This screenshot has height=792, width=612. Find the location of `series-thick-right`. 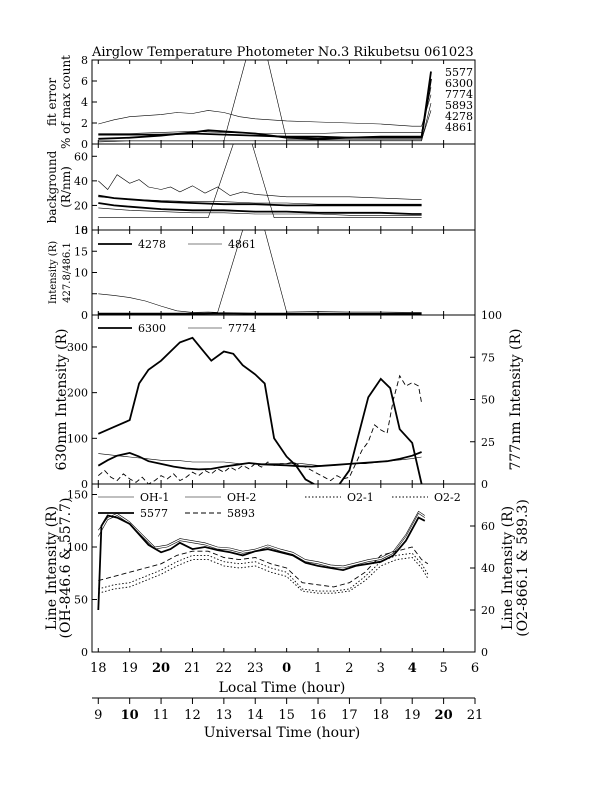

series-thick-right is located at coordinates (260, 410).